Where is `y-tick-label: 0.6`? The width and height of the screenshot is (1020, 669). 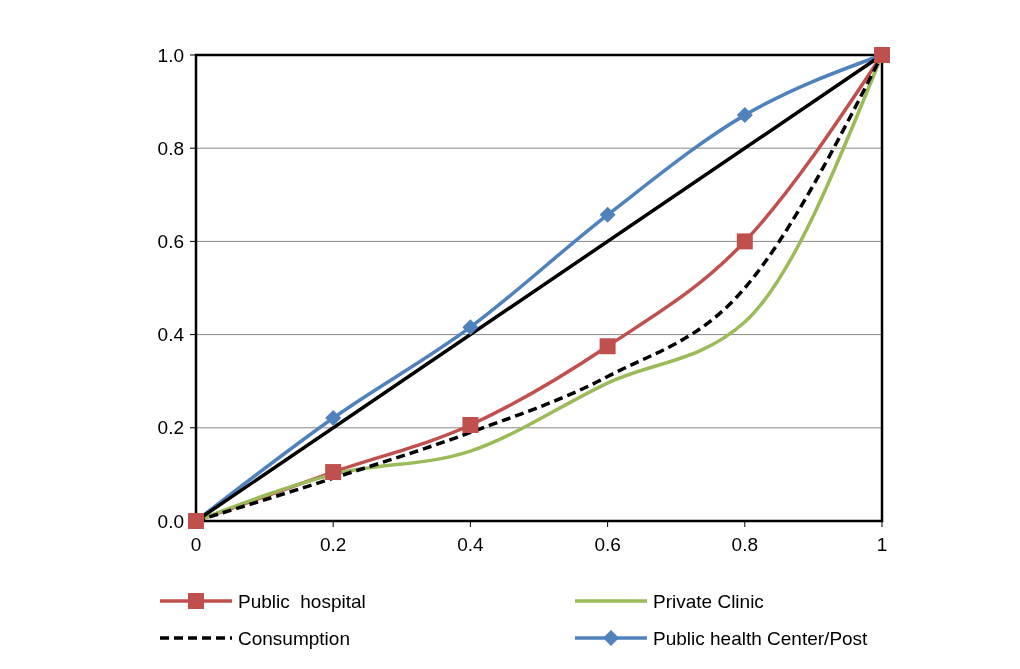 y-tick-label: 0.6 is located at coordinates (170, 242).